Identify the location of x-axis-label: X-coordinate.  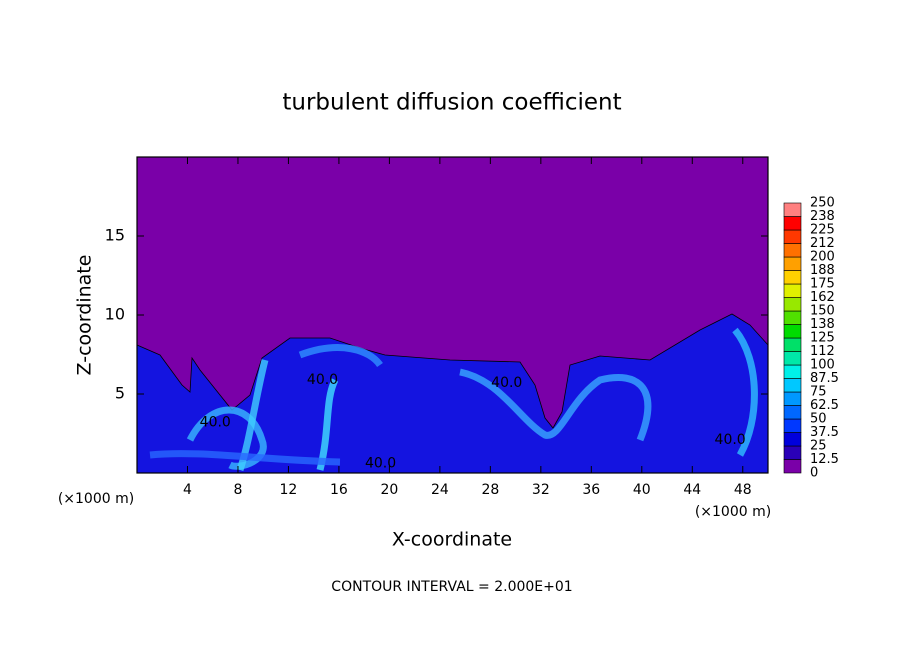
(452, 540).